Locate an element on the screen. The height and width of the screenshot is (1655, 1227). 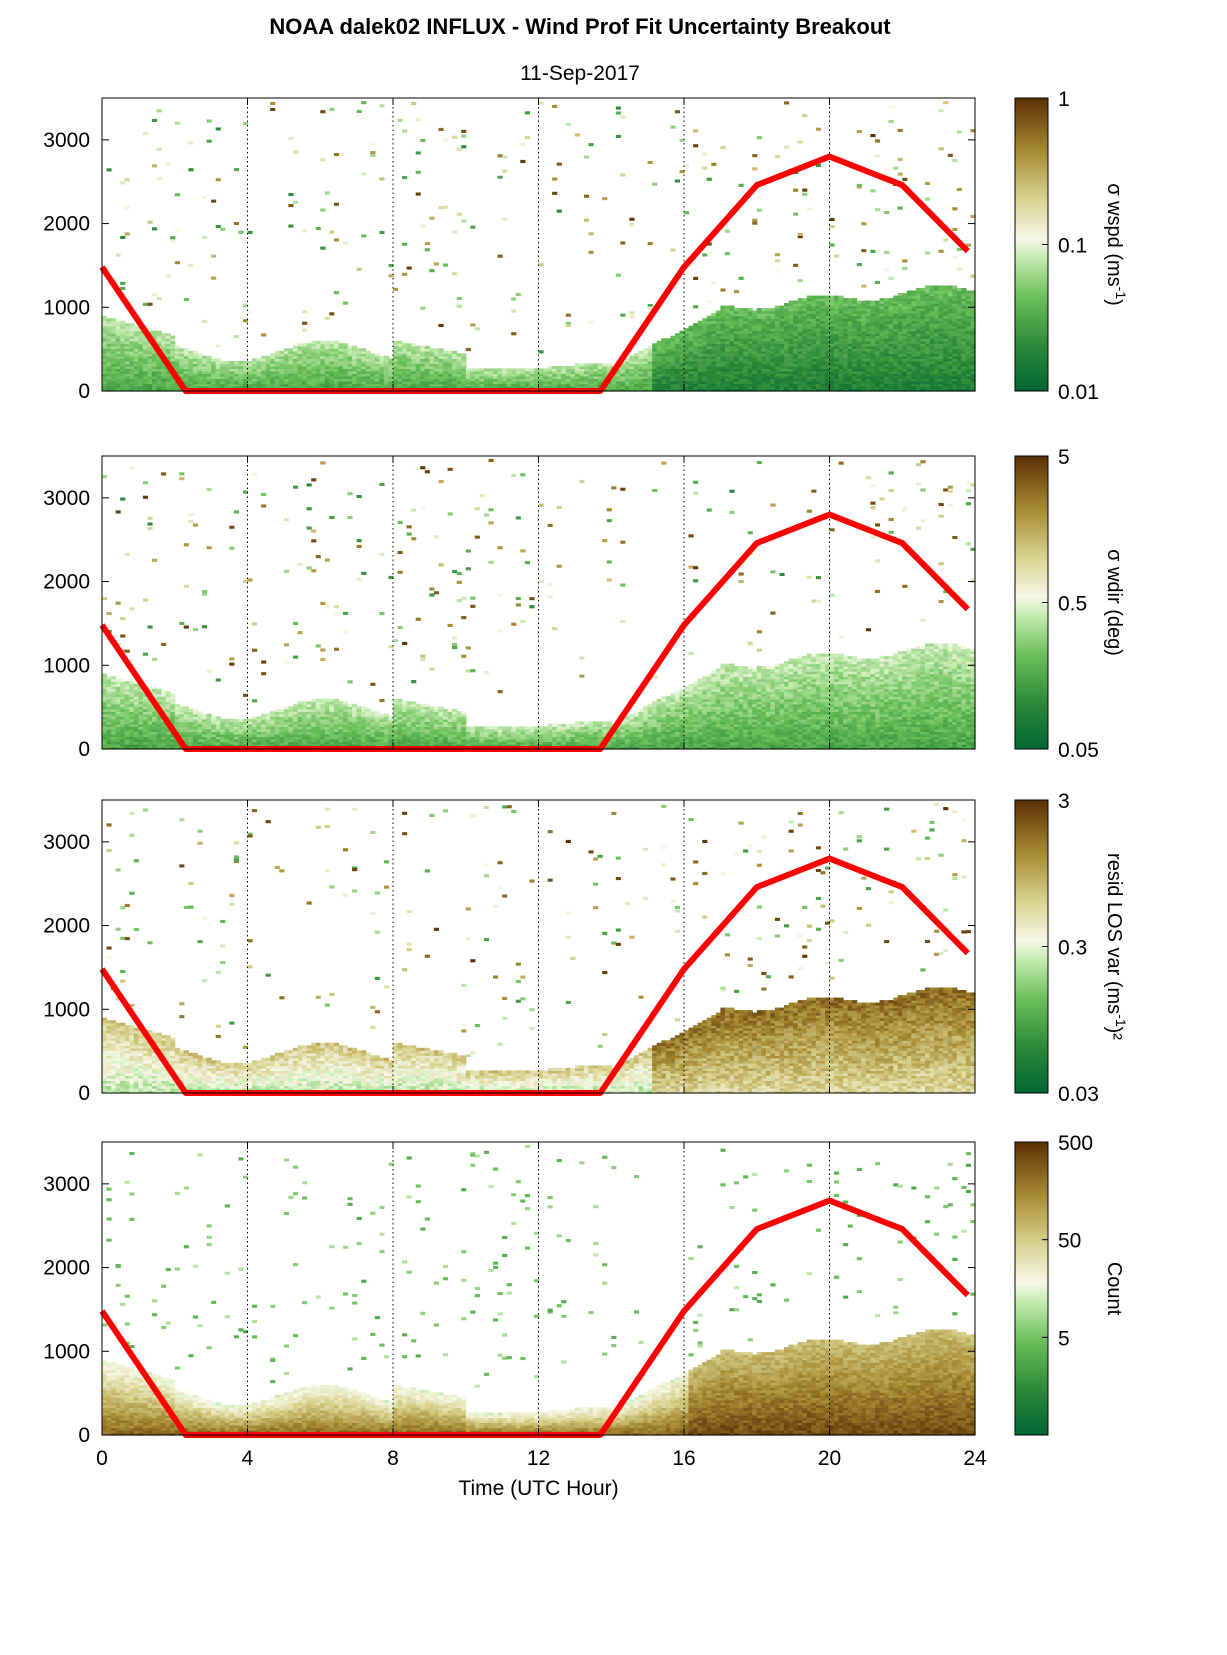
y-tick-label: 0 is located at coordinates (84, 391).